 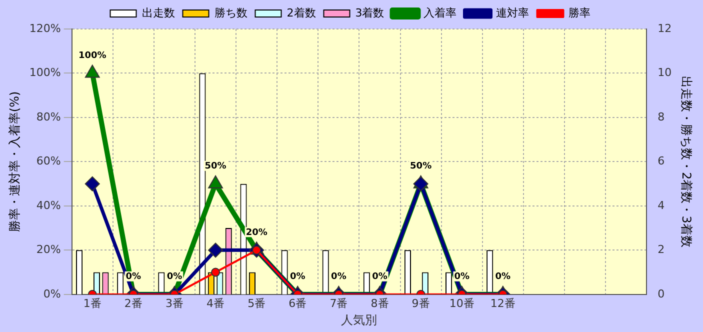 What do you see at coordinates (661, 249) in the screenshot?
I see `y2-tick-label: 2` at bounding box center [661, 249].